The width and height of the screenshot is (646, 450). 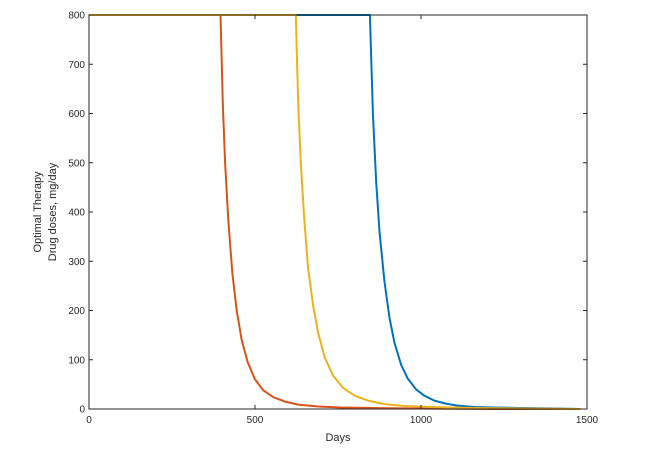 What do you see at coordinates (76, 16) in the screenshot?
I see `y-tick-label-800: 800` at bounding box center [76, 16].